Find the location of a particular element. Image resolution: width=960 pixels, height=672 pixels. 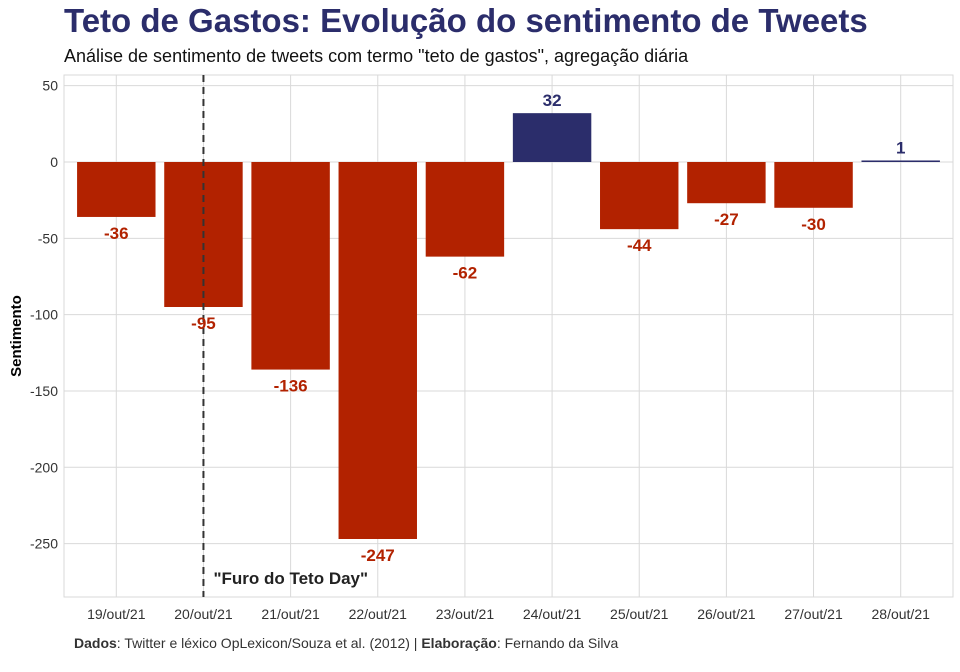

data-label: -136 is located at coordinates (291, 386).